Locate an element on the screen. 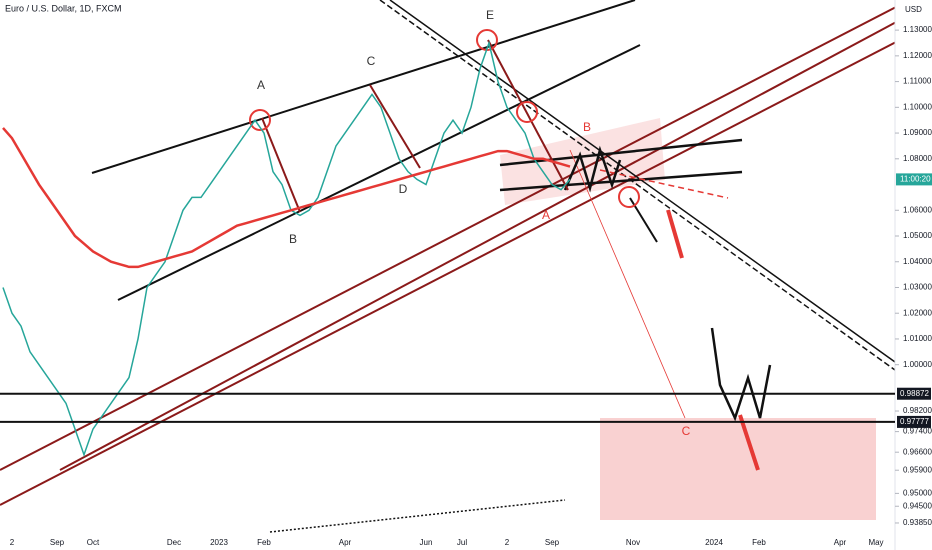 Image resolution: width=932 pixels, height=550 pixels. y-tick-label: 0.97400 is located at coordinates (917, 431).